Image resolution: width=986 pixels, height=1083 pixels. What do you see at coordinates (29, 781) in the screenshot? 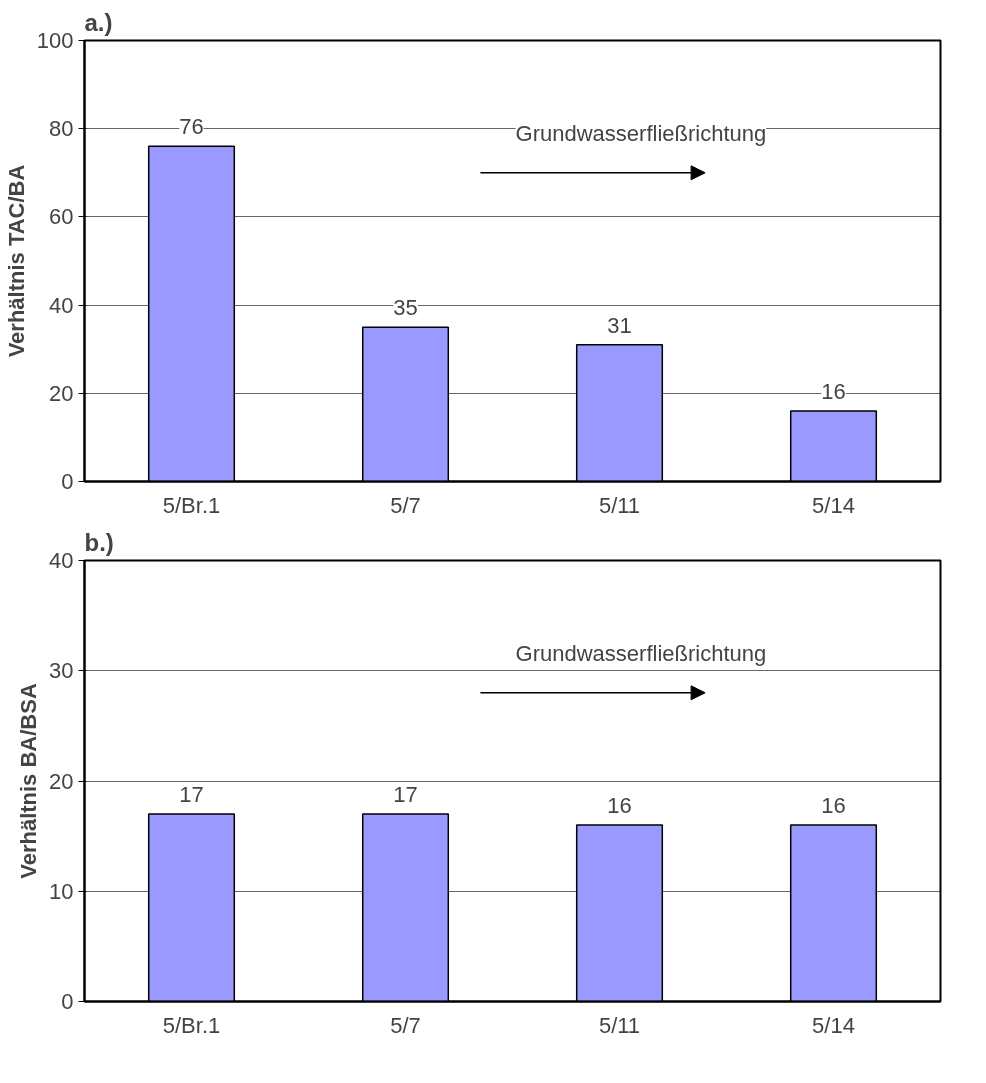
I see `y-axis-title: Verhältnis BA/BSA` at bounding box center [29, 781].